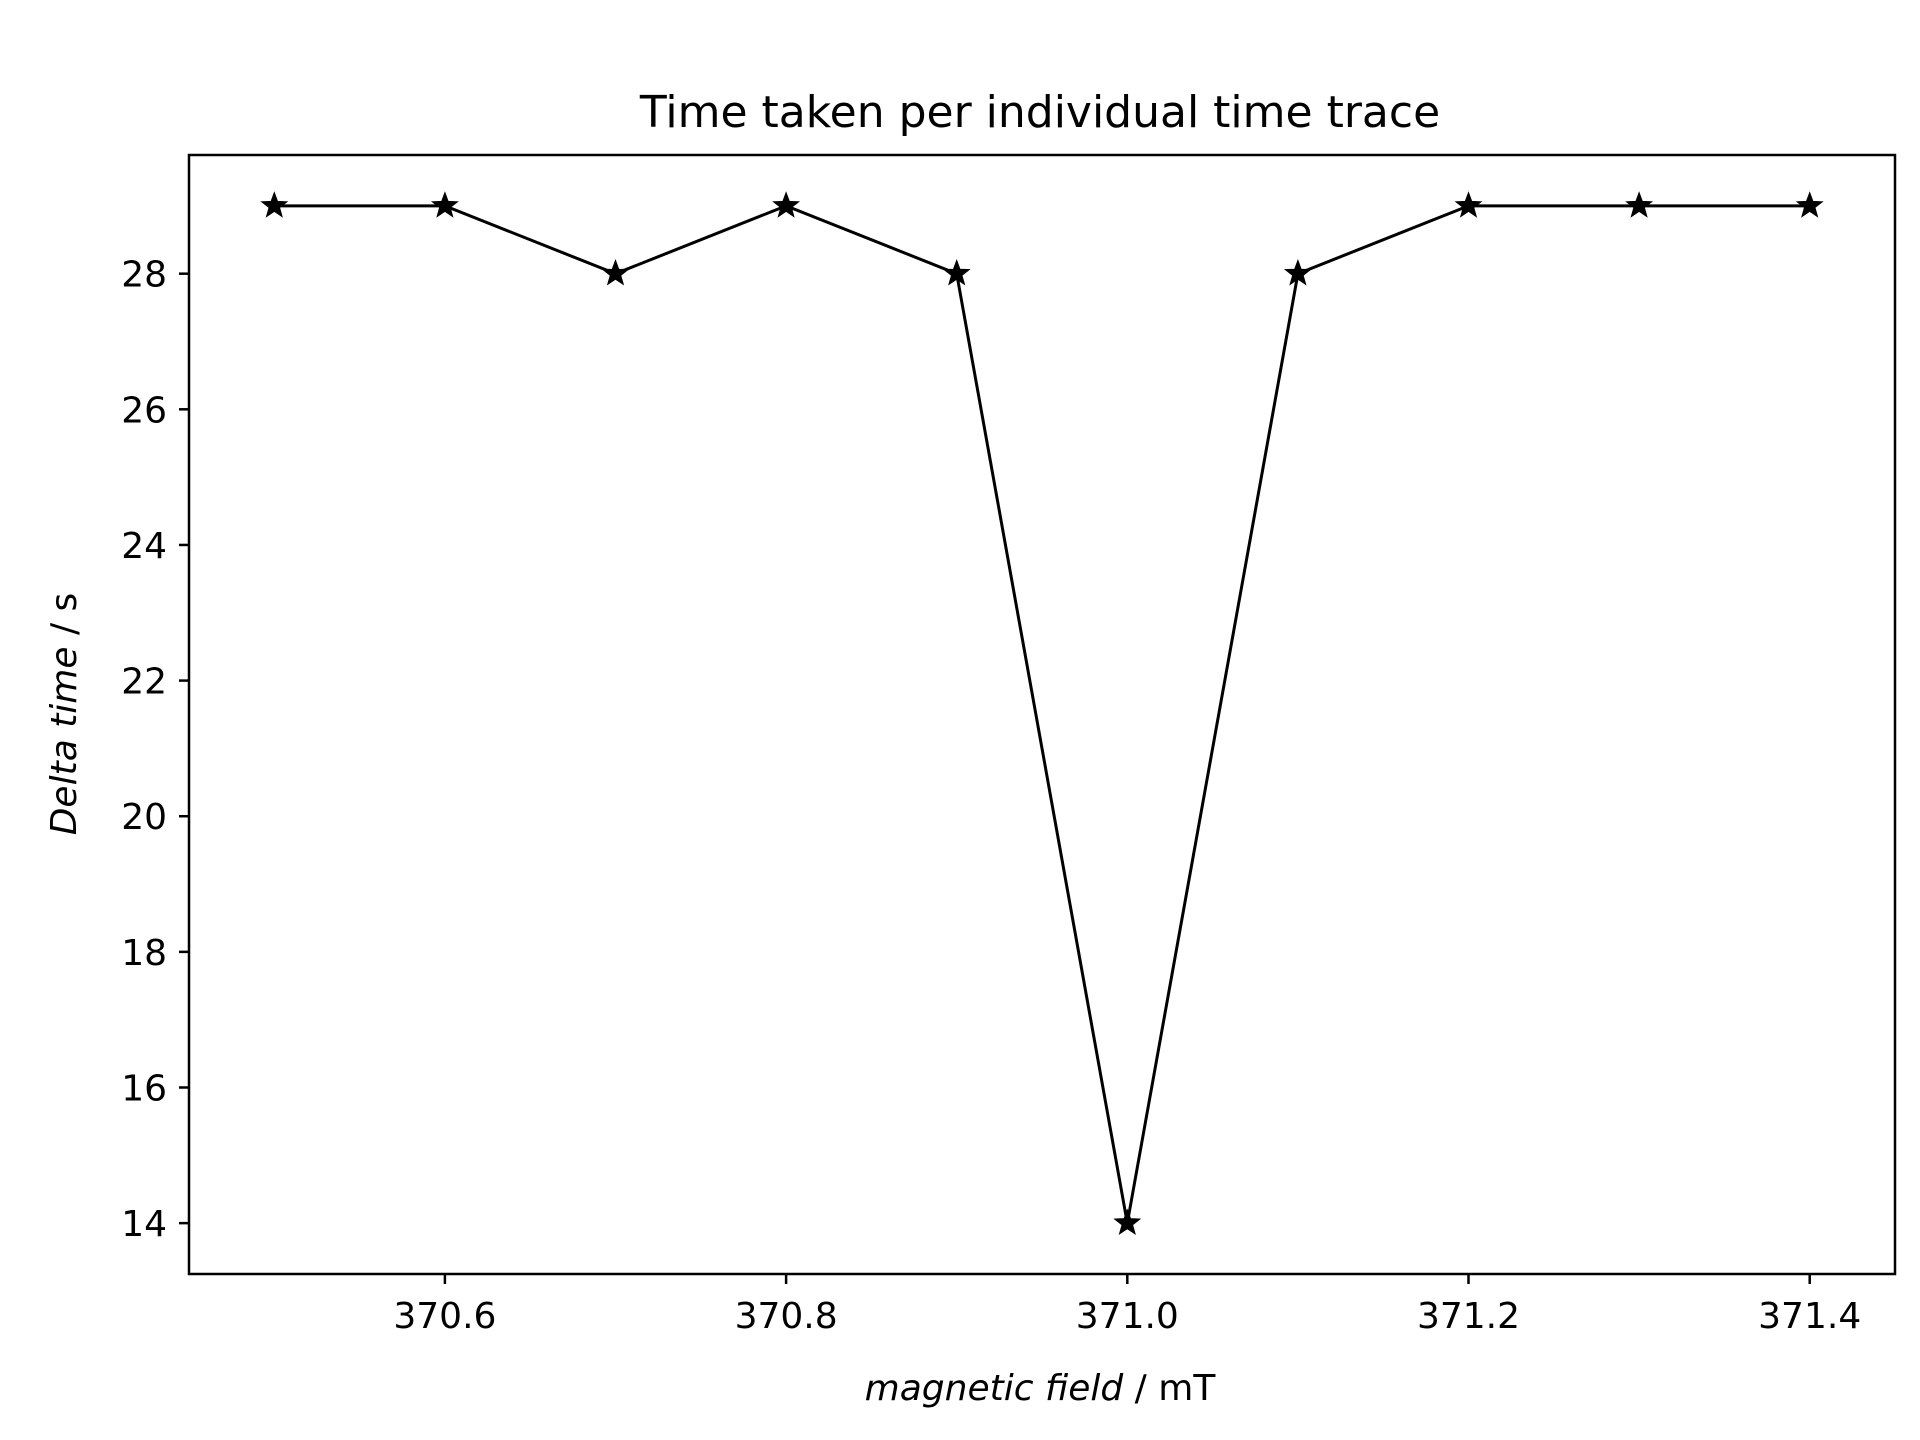 The width and height of the screenshot is (1920, 1440). I want to click on y-tick-label: 28, so click(144, 275).